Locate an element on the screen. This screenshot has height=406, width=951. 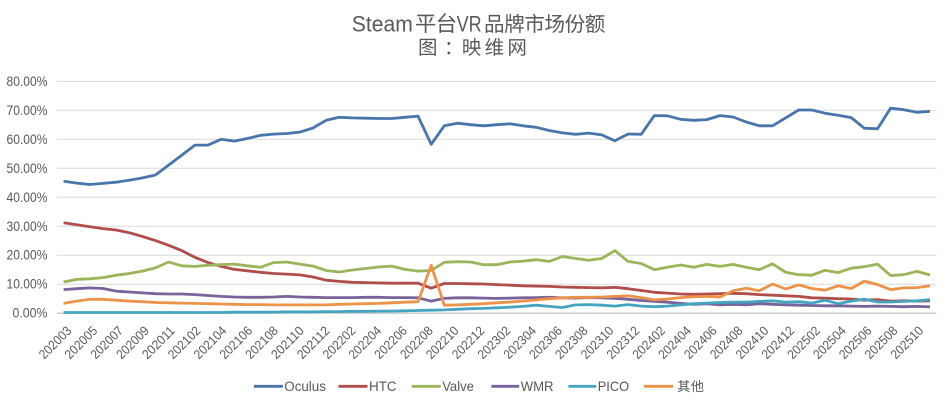
svg-text: 40.00% is located at coordinates (27, 197).